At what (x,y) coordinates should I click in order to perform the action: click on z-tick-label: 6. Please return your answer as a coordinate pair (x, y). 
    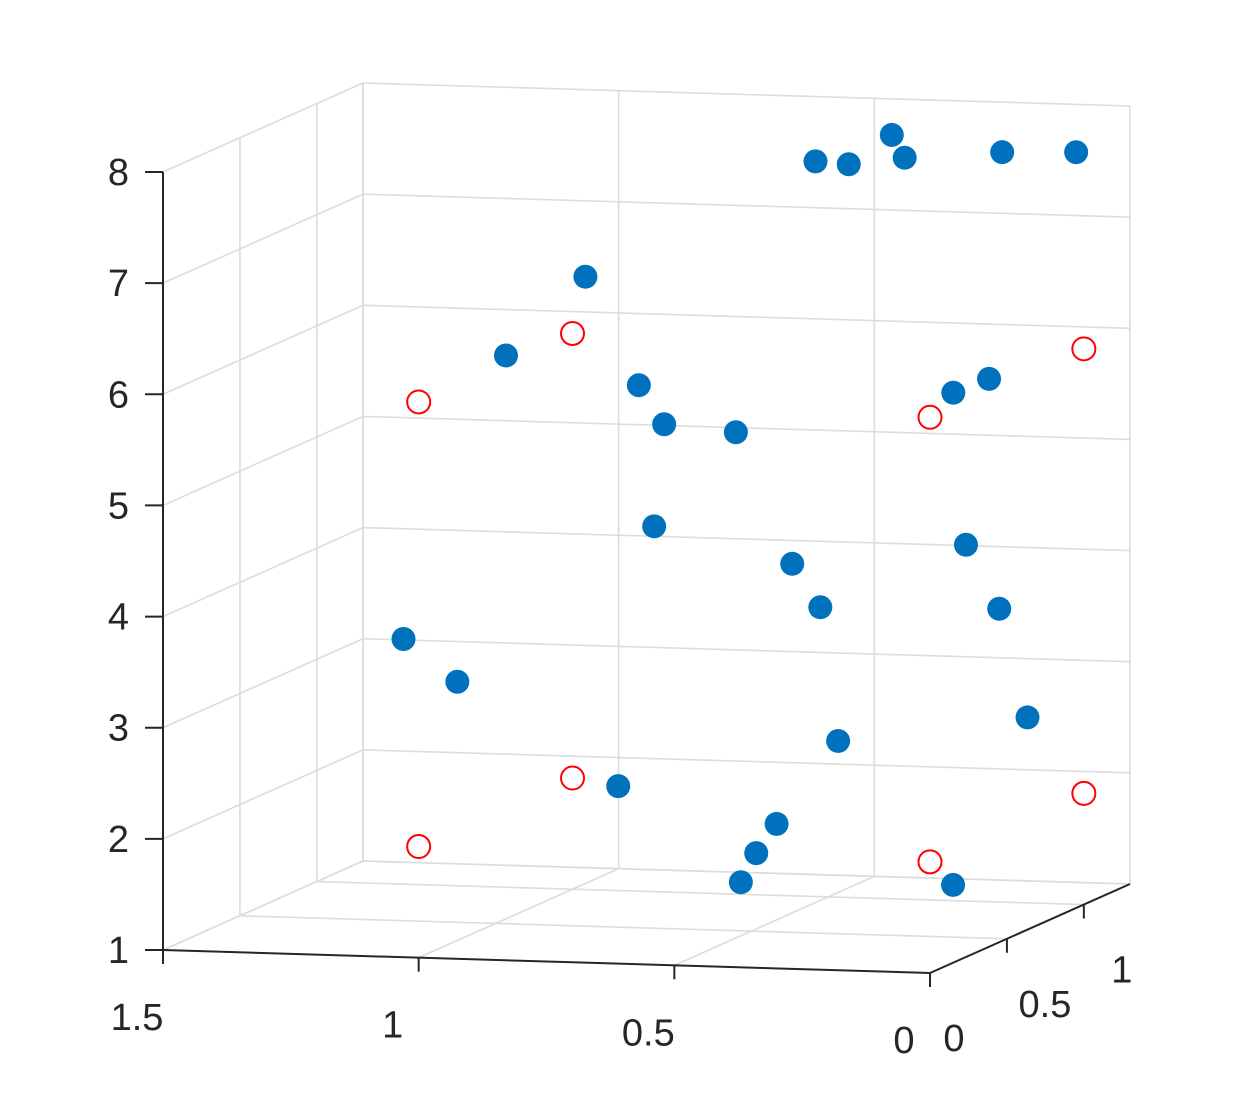
    Looking at the image, I should click on (118, 395).